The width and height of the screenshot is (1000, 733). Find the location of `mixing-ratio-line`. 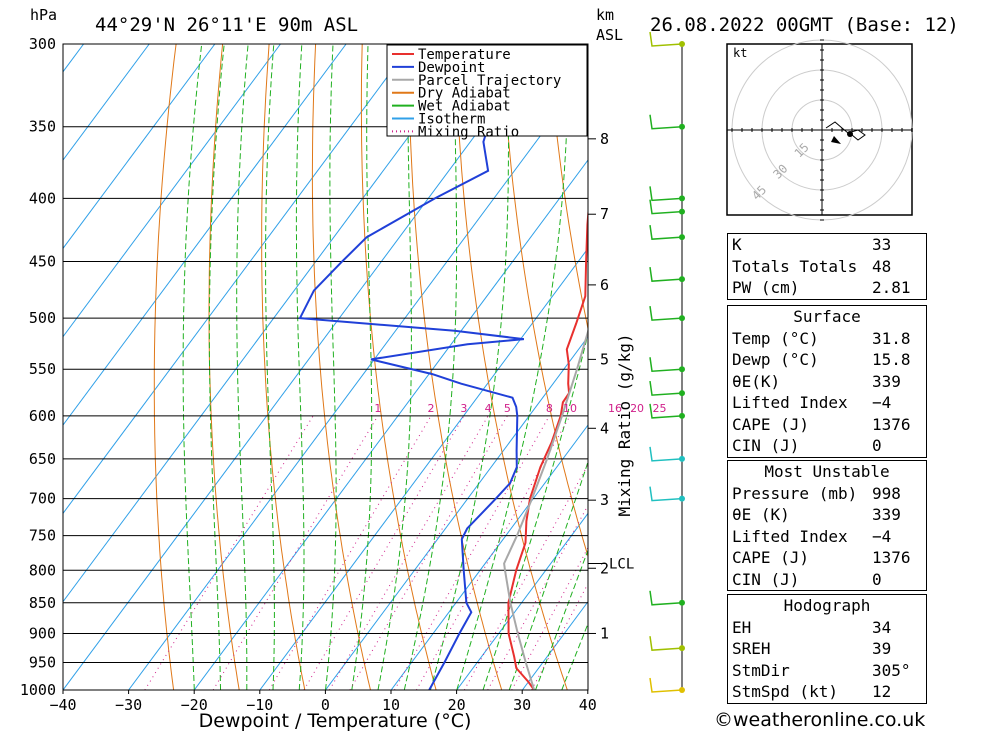

mixing-ratio-line is located at coordinates (409, 552).